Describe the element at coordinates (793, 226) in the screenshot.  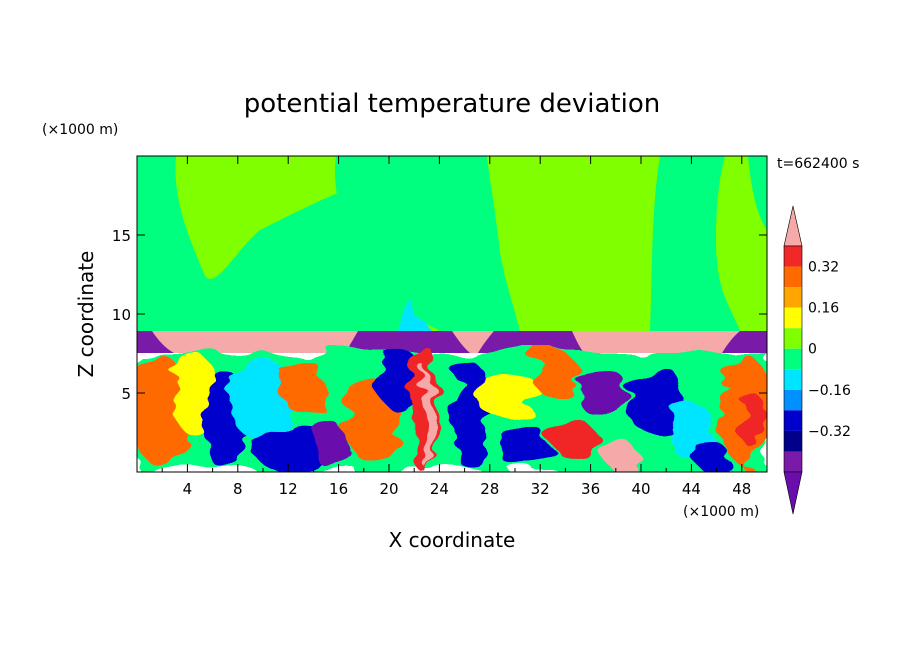
I see `colorbar-extend-max` at that location.